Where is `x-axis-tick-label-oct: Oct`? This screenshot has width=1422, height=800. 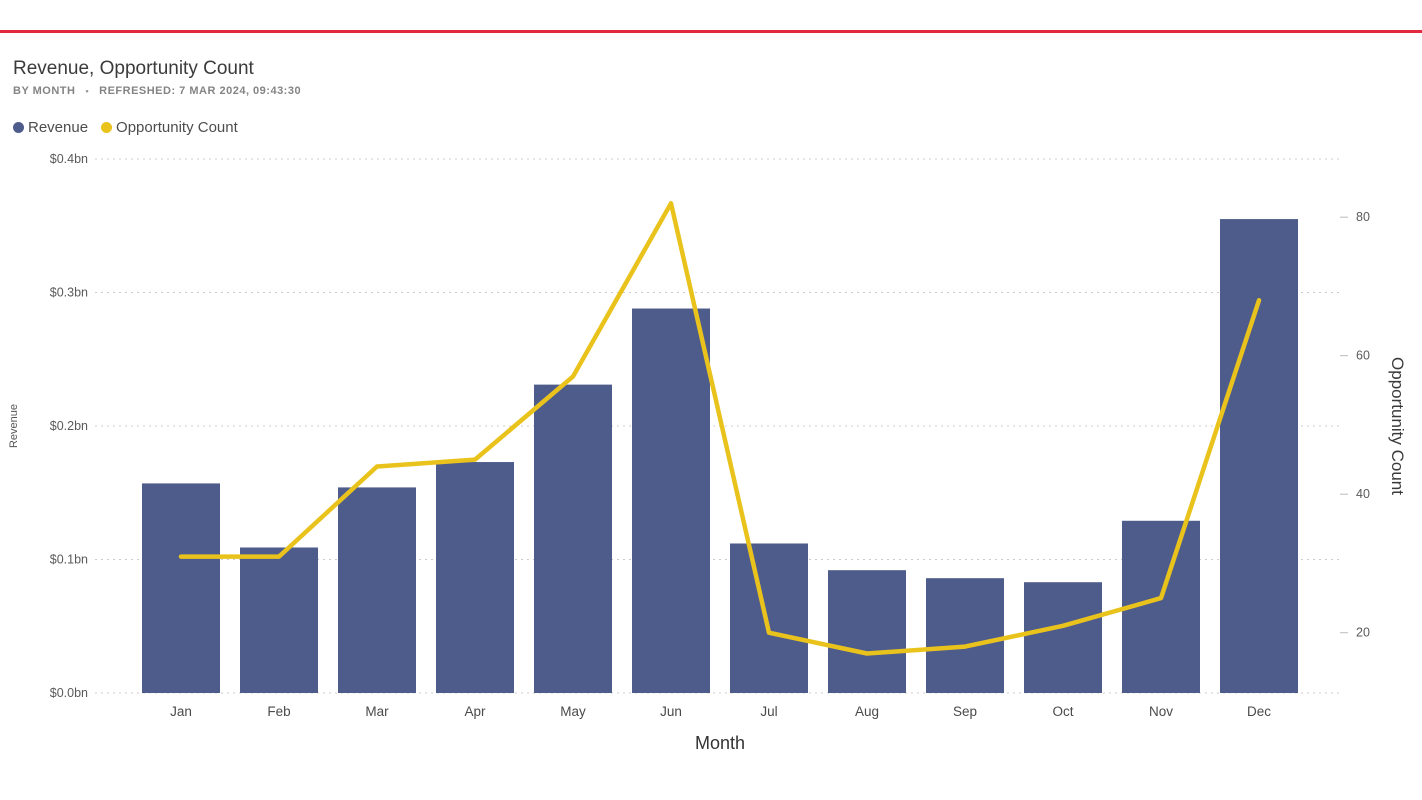
x-axis-tick-label-oct: Oct is located at coordinates (1062, 711).